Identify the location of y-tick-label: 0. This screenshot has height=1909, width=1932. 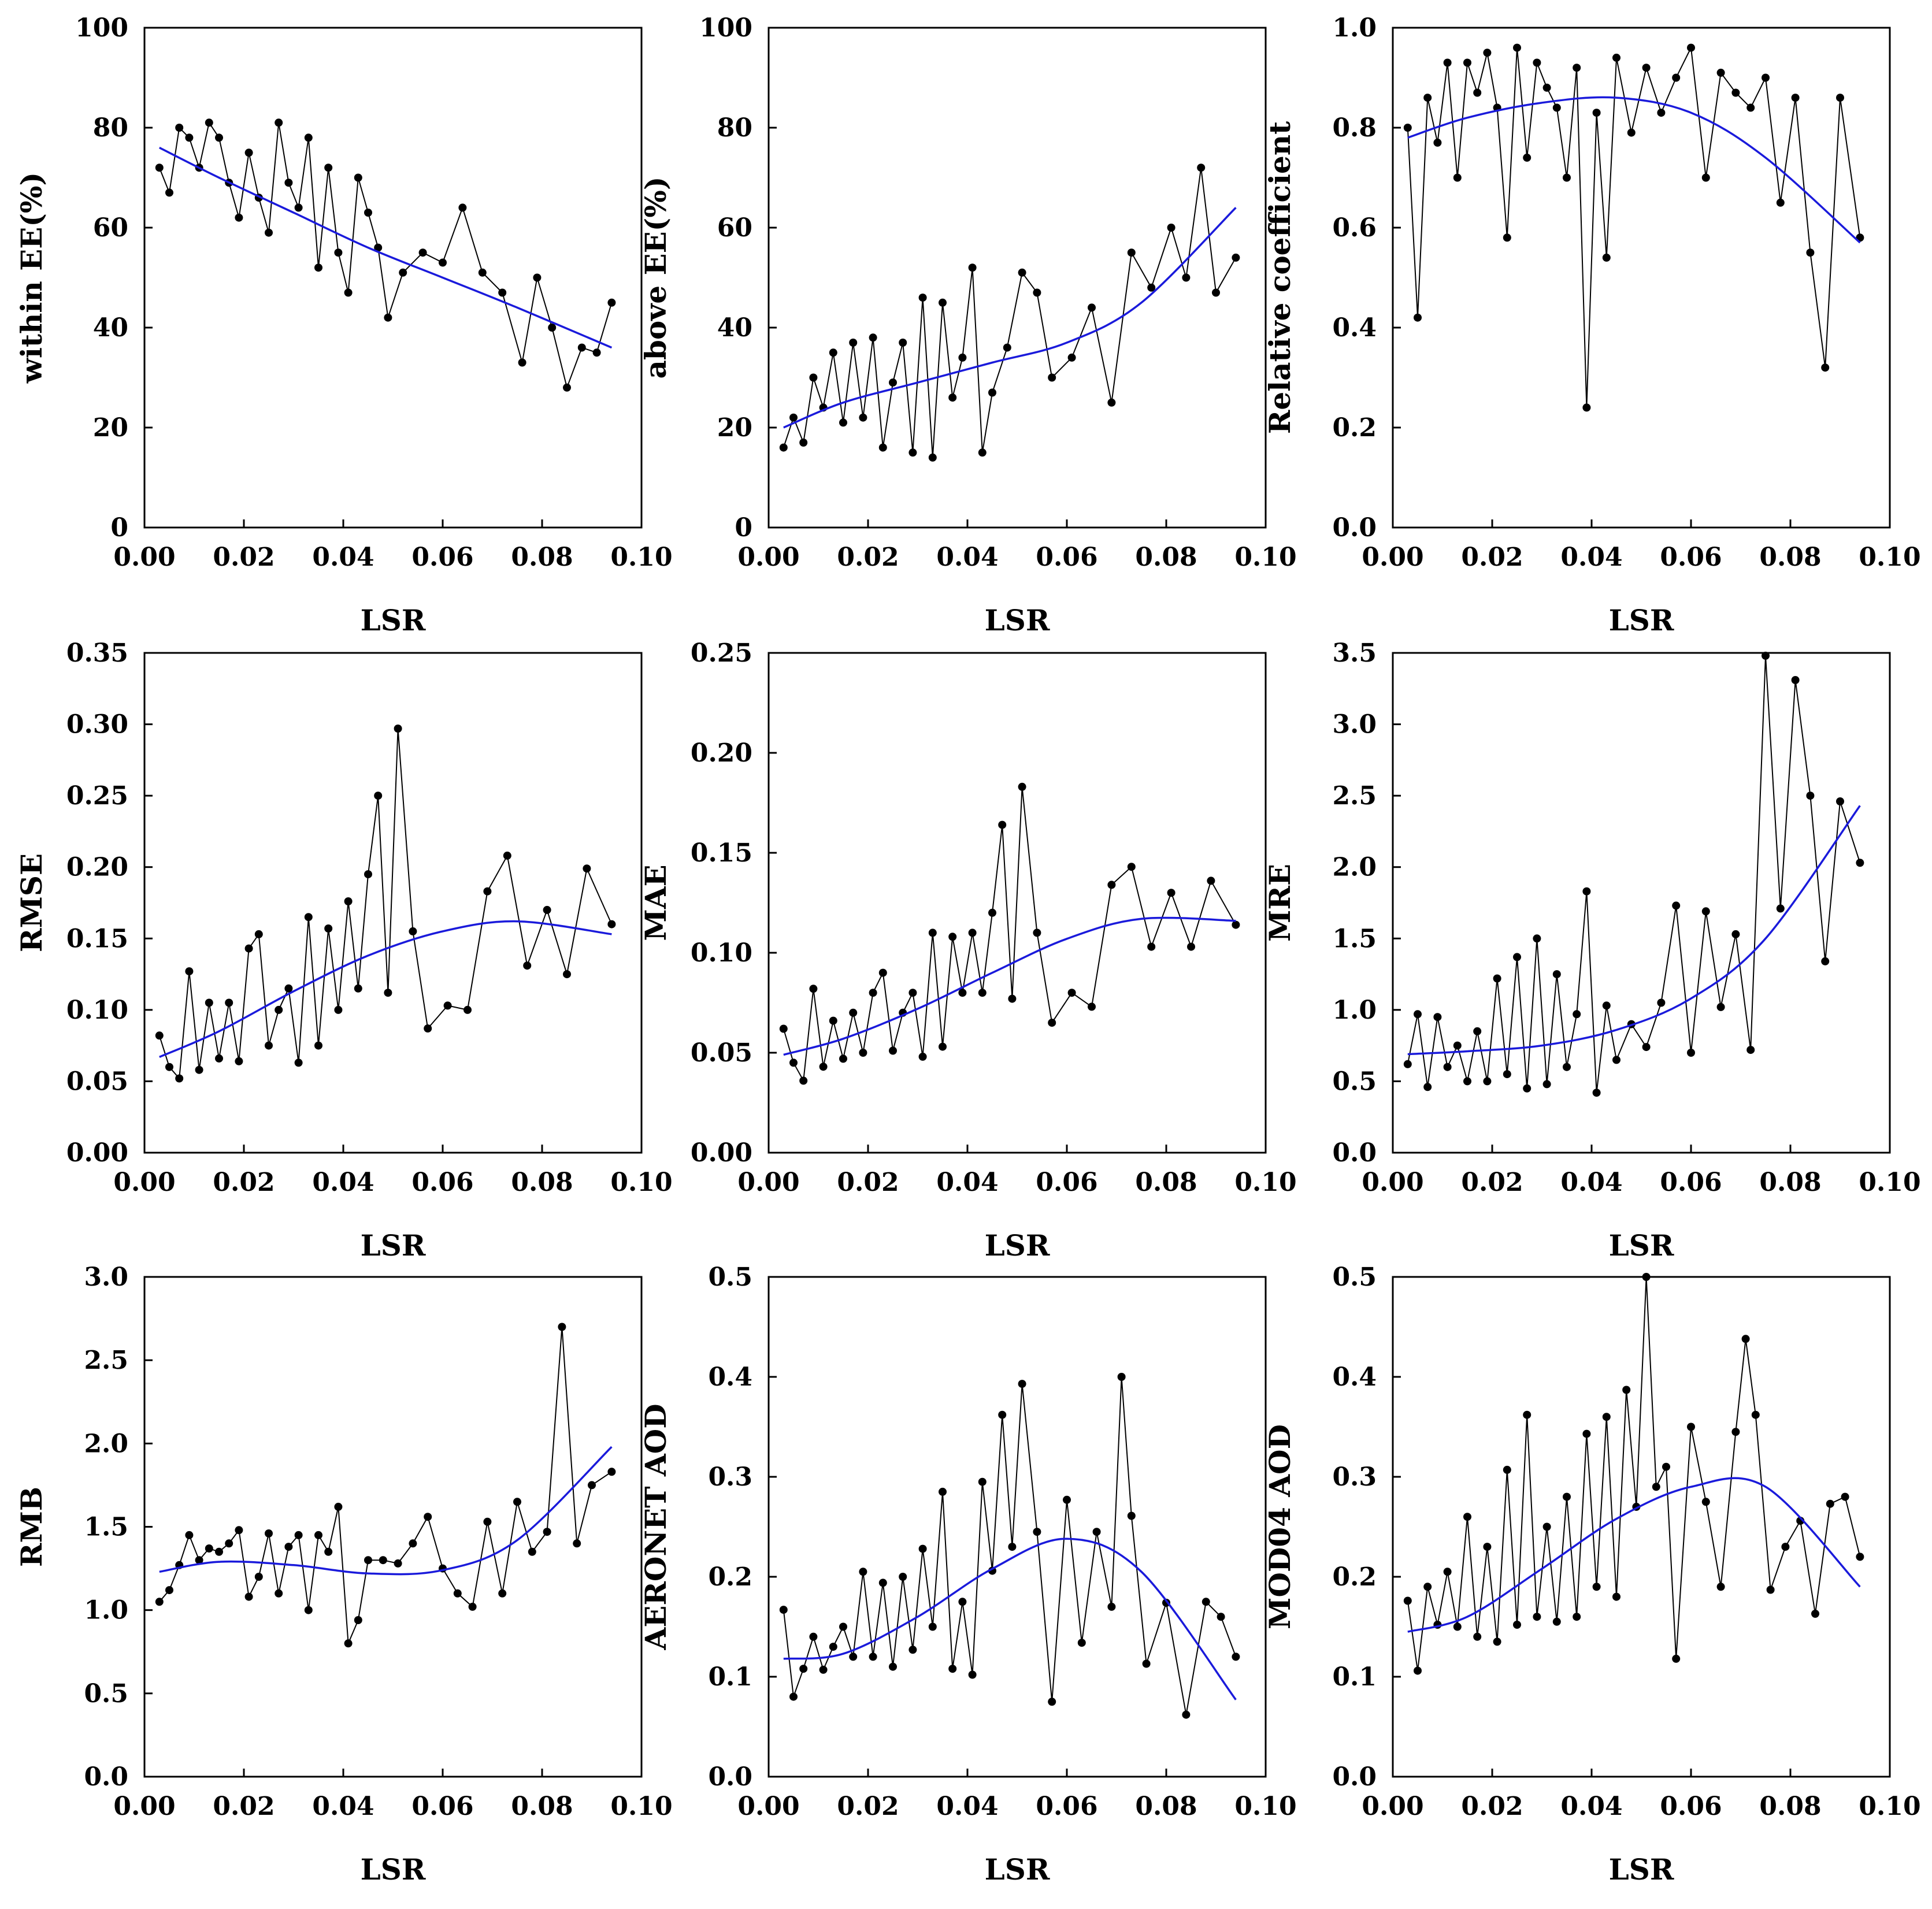
(119, 528).